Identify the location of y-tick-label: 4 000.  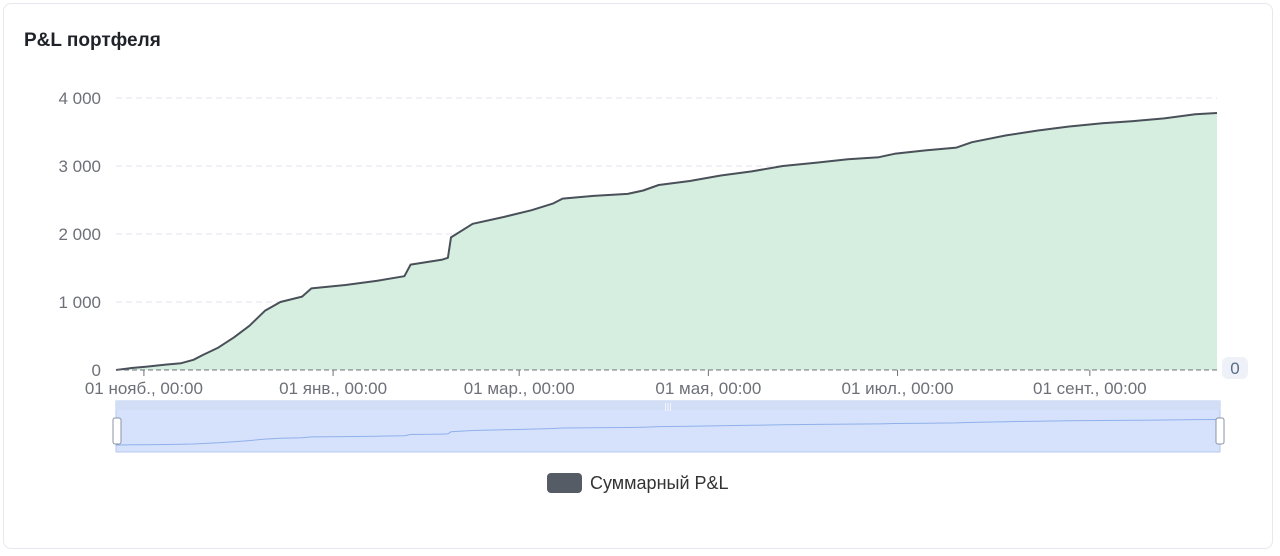
(79, 98).